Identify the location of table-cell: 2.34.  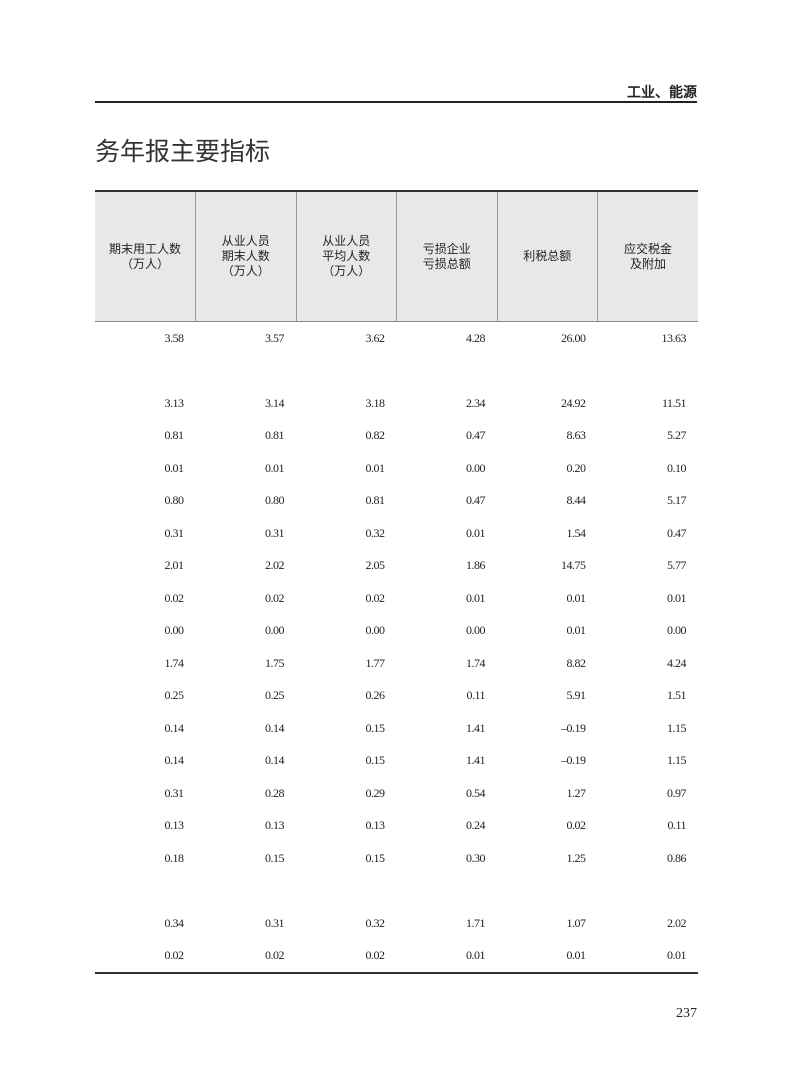
(475, 402).